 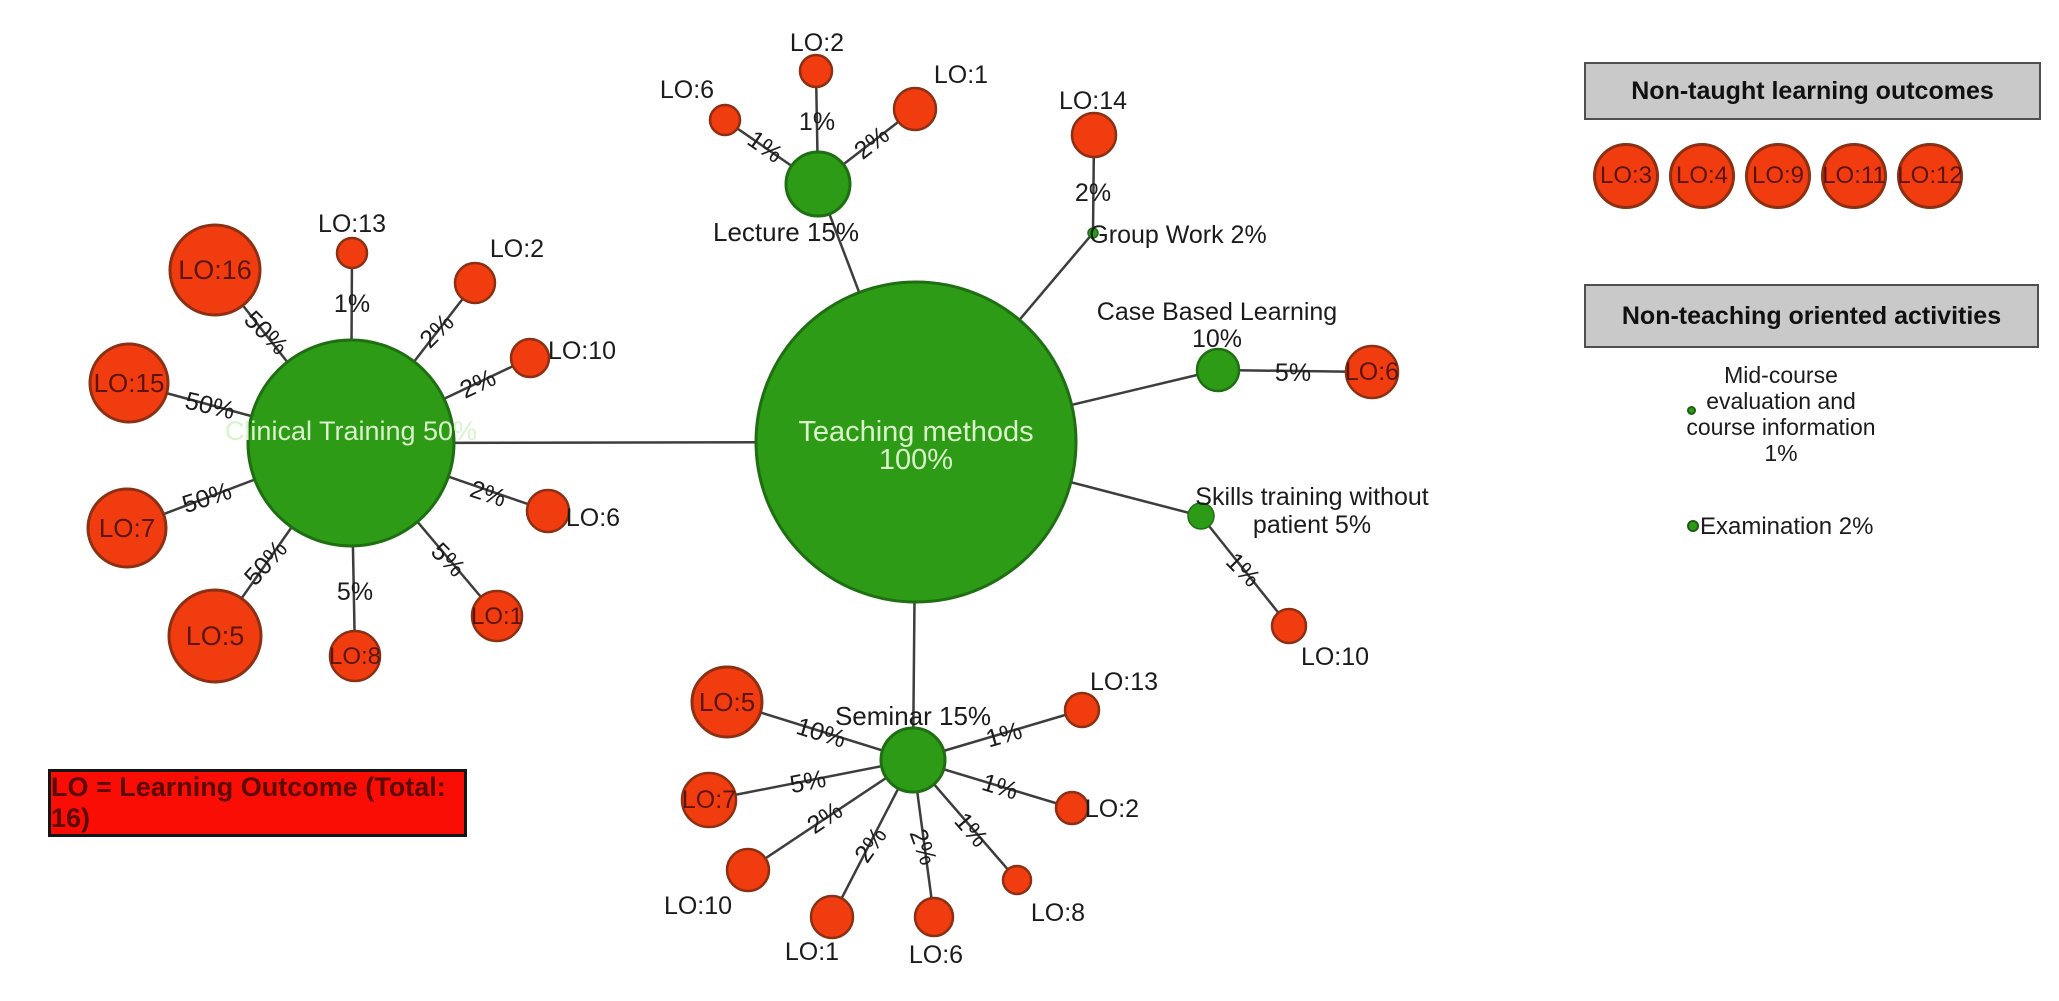 I want to click on edge-label-lecture-l1: 2%, so click(x=872, y=143).